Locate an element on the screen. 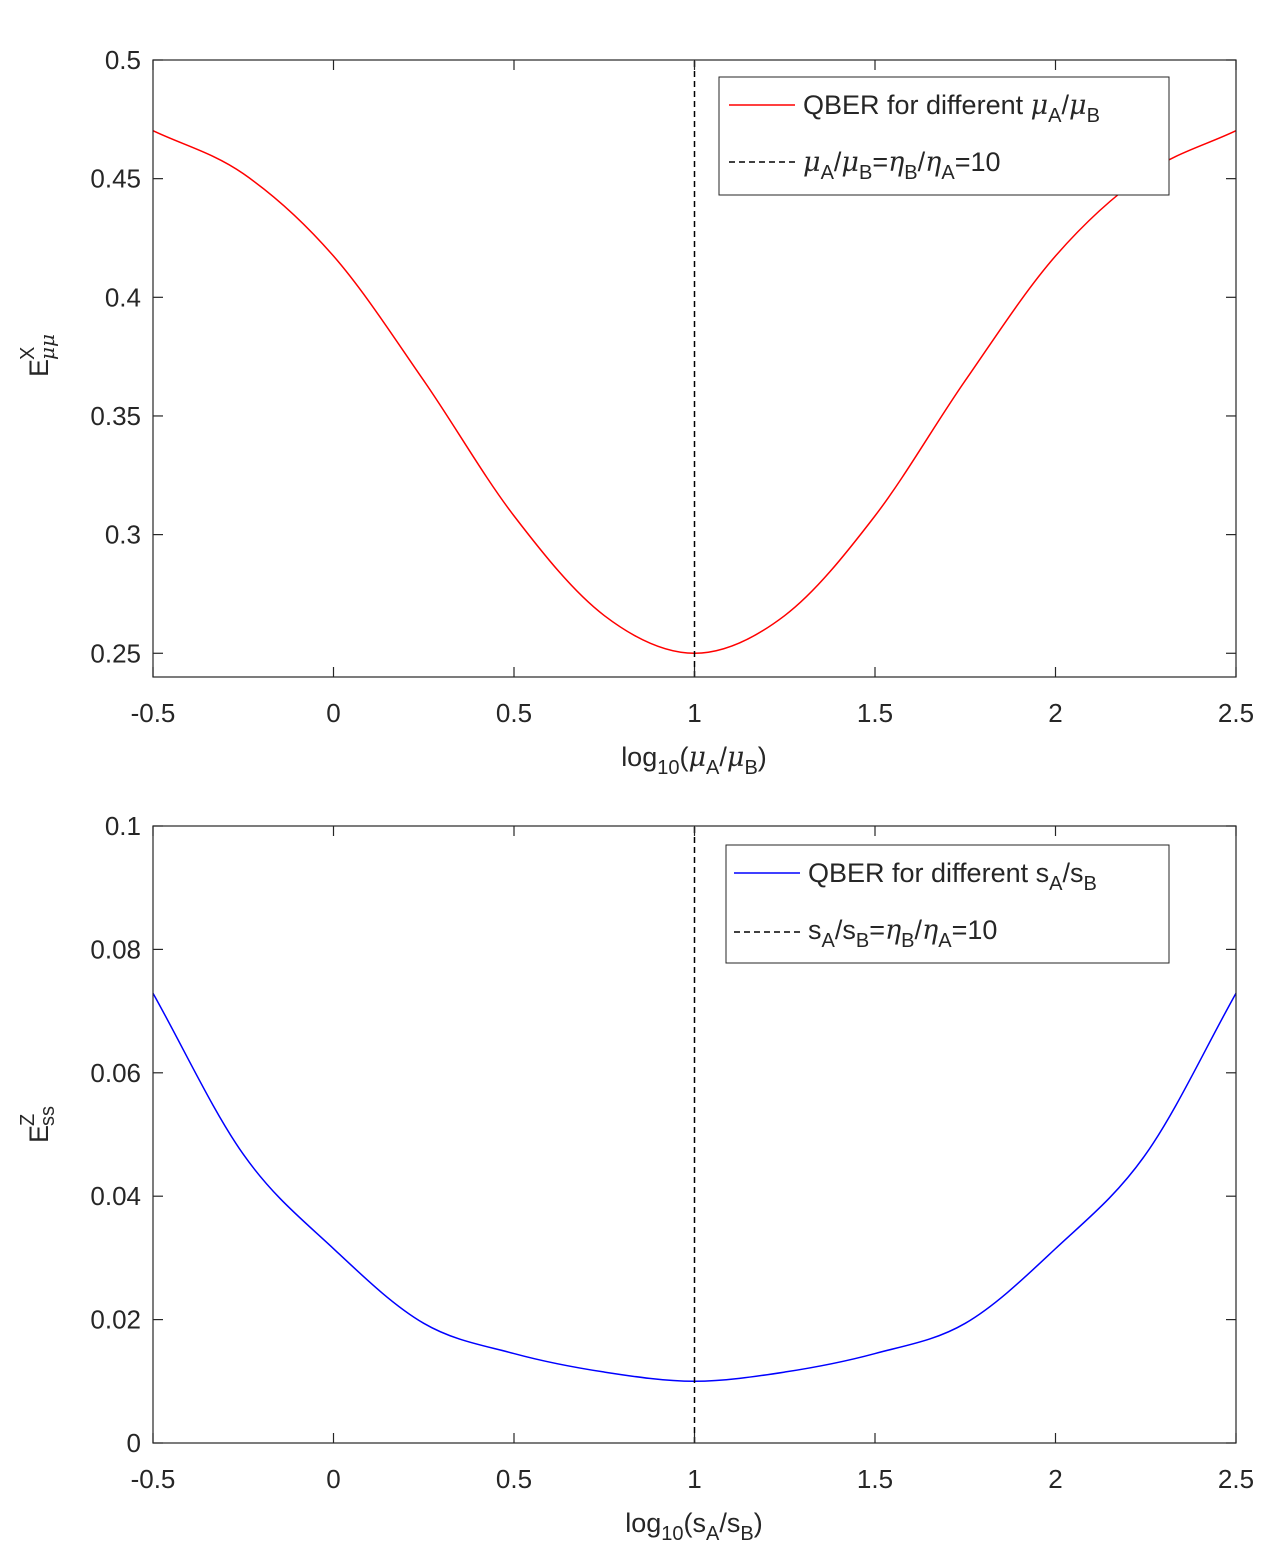  chart-top-legend: QBER for different μA/μB μA/μB=ηB/ηA=10 is located at coordinates (944, 136).